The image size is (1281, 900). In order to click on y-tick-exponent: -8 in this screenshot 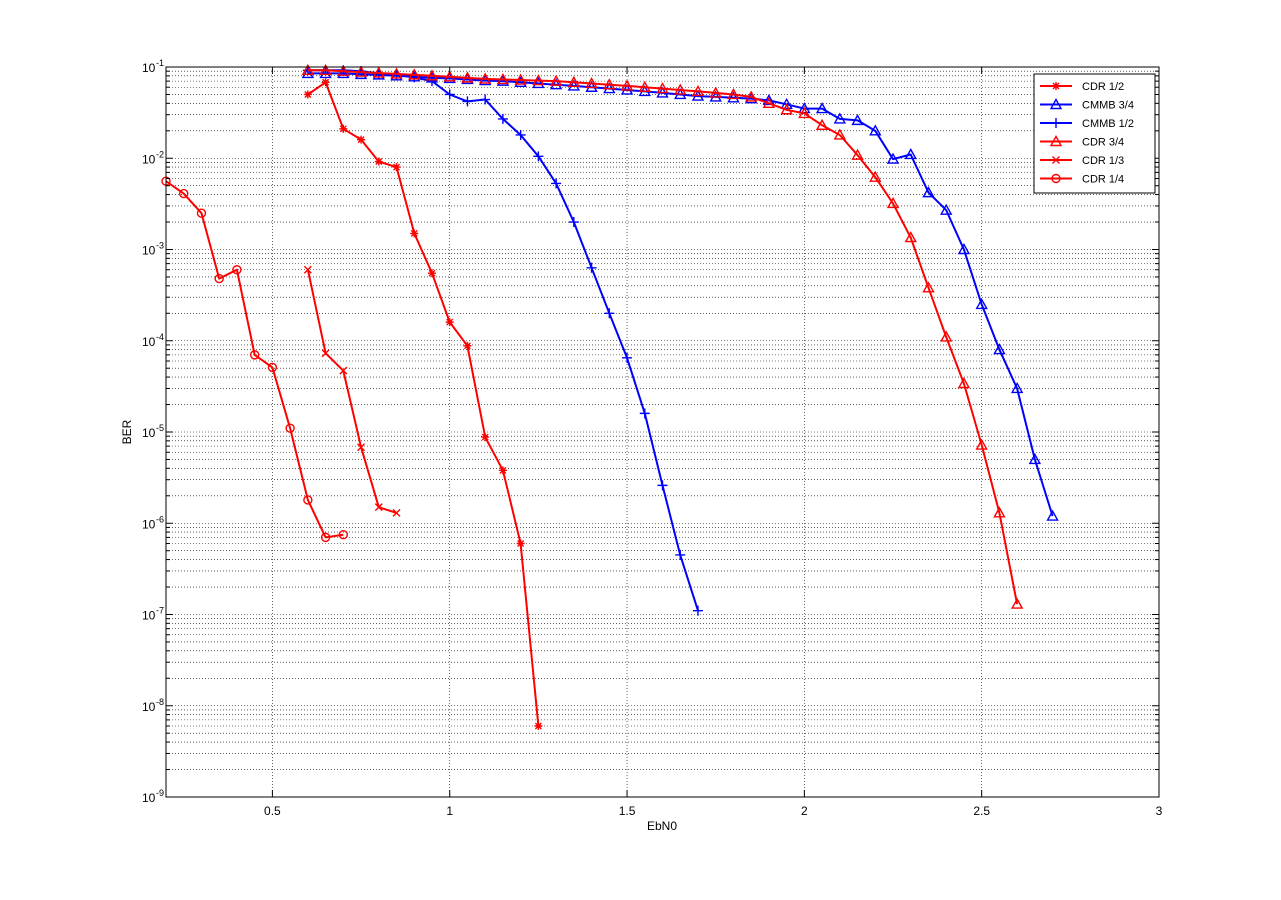, I will do `click(160, 702)`.